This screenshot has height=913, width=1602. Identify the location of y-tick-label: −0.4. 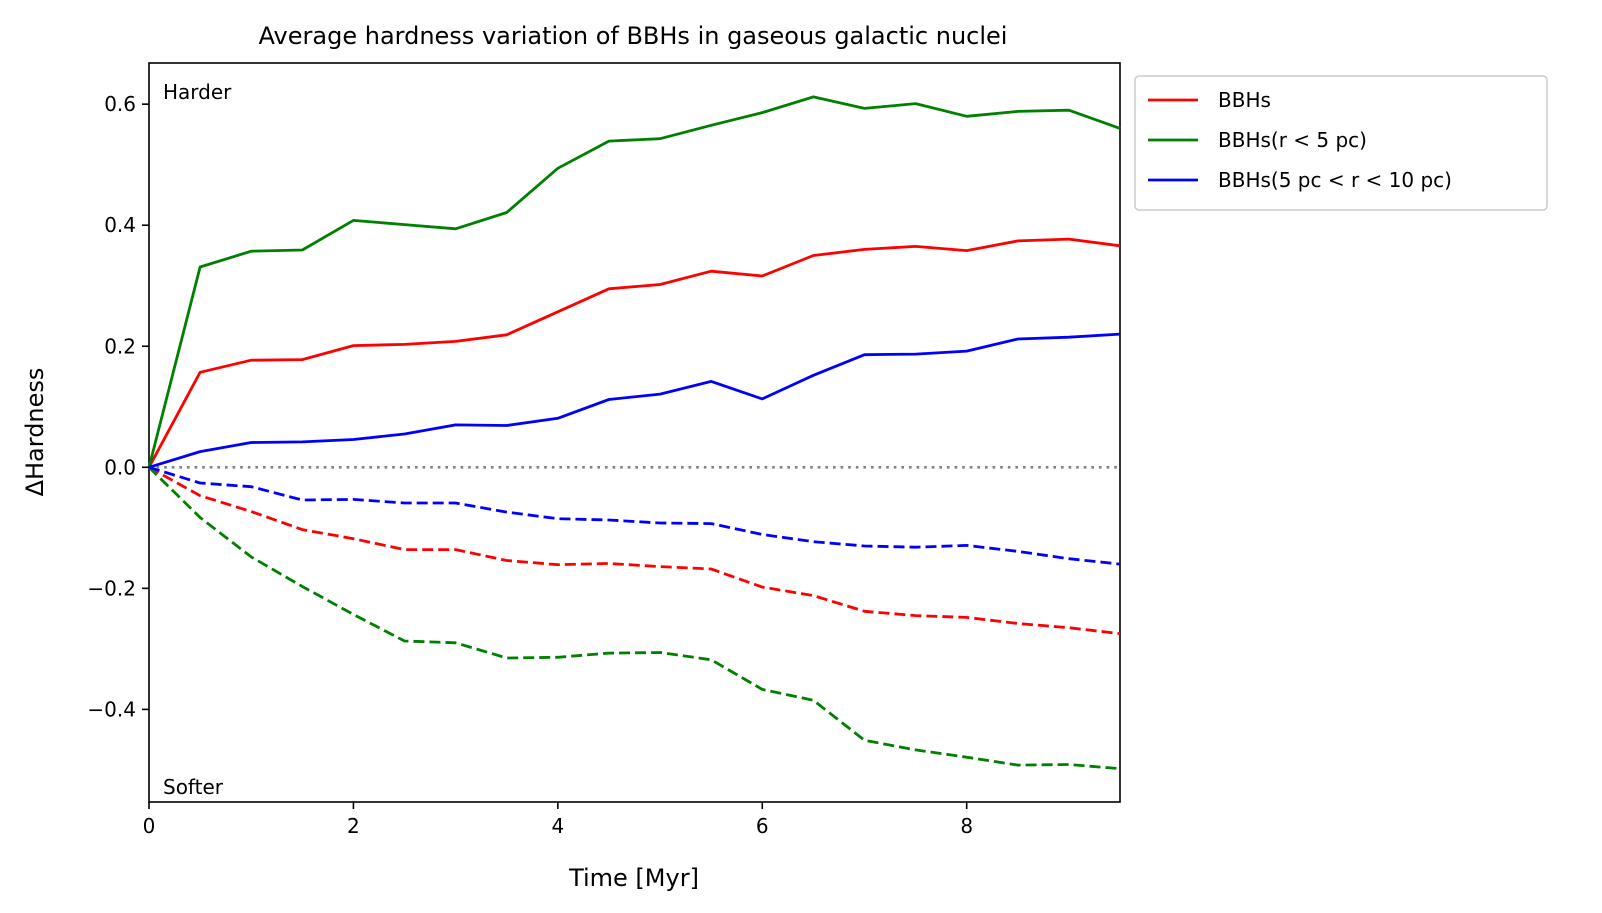
(111, 709).